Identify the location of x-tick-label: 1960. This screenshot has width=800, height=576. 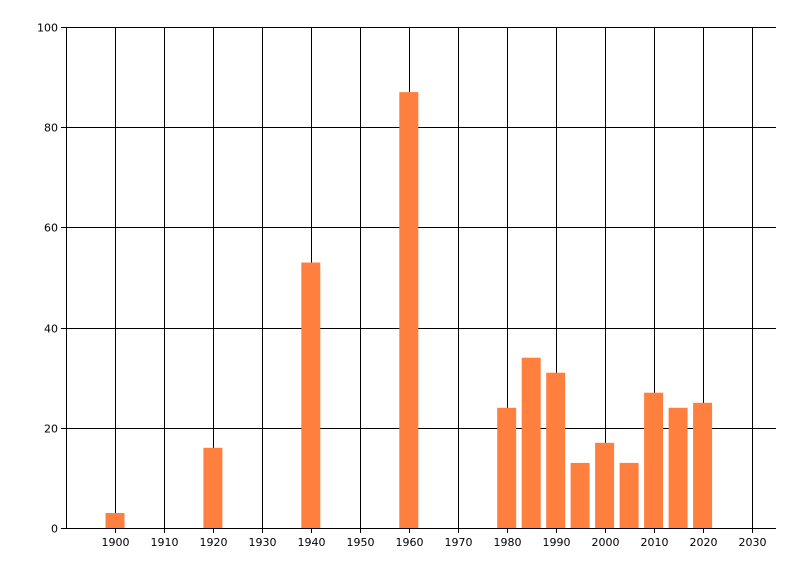
(410, 542).